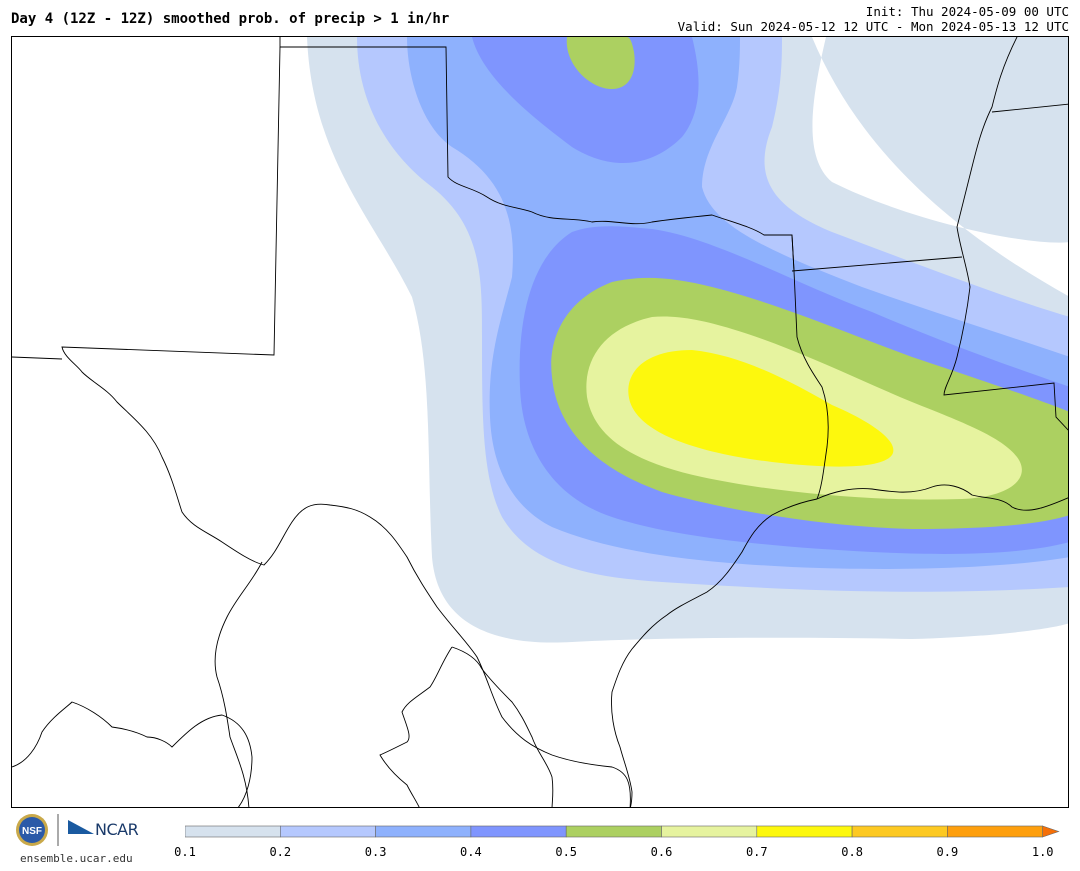 Image resolution: width=1080 pixels, height=871 pixels. What do you see at coordinates (117, 829) in the screenshot?
I see `ncar-logo-text: NCAR` at bounding box center [117, 829].